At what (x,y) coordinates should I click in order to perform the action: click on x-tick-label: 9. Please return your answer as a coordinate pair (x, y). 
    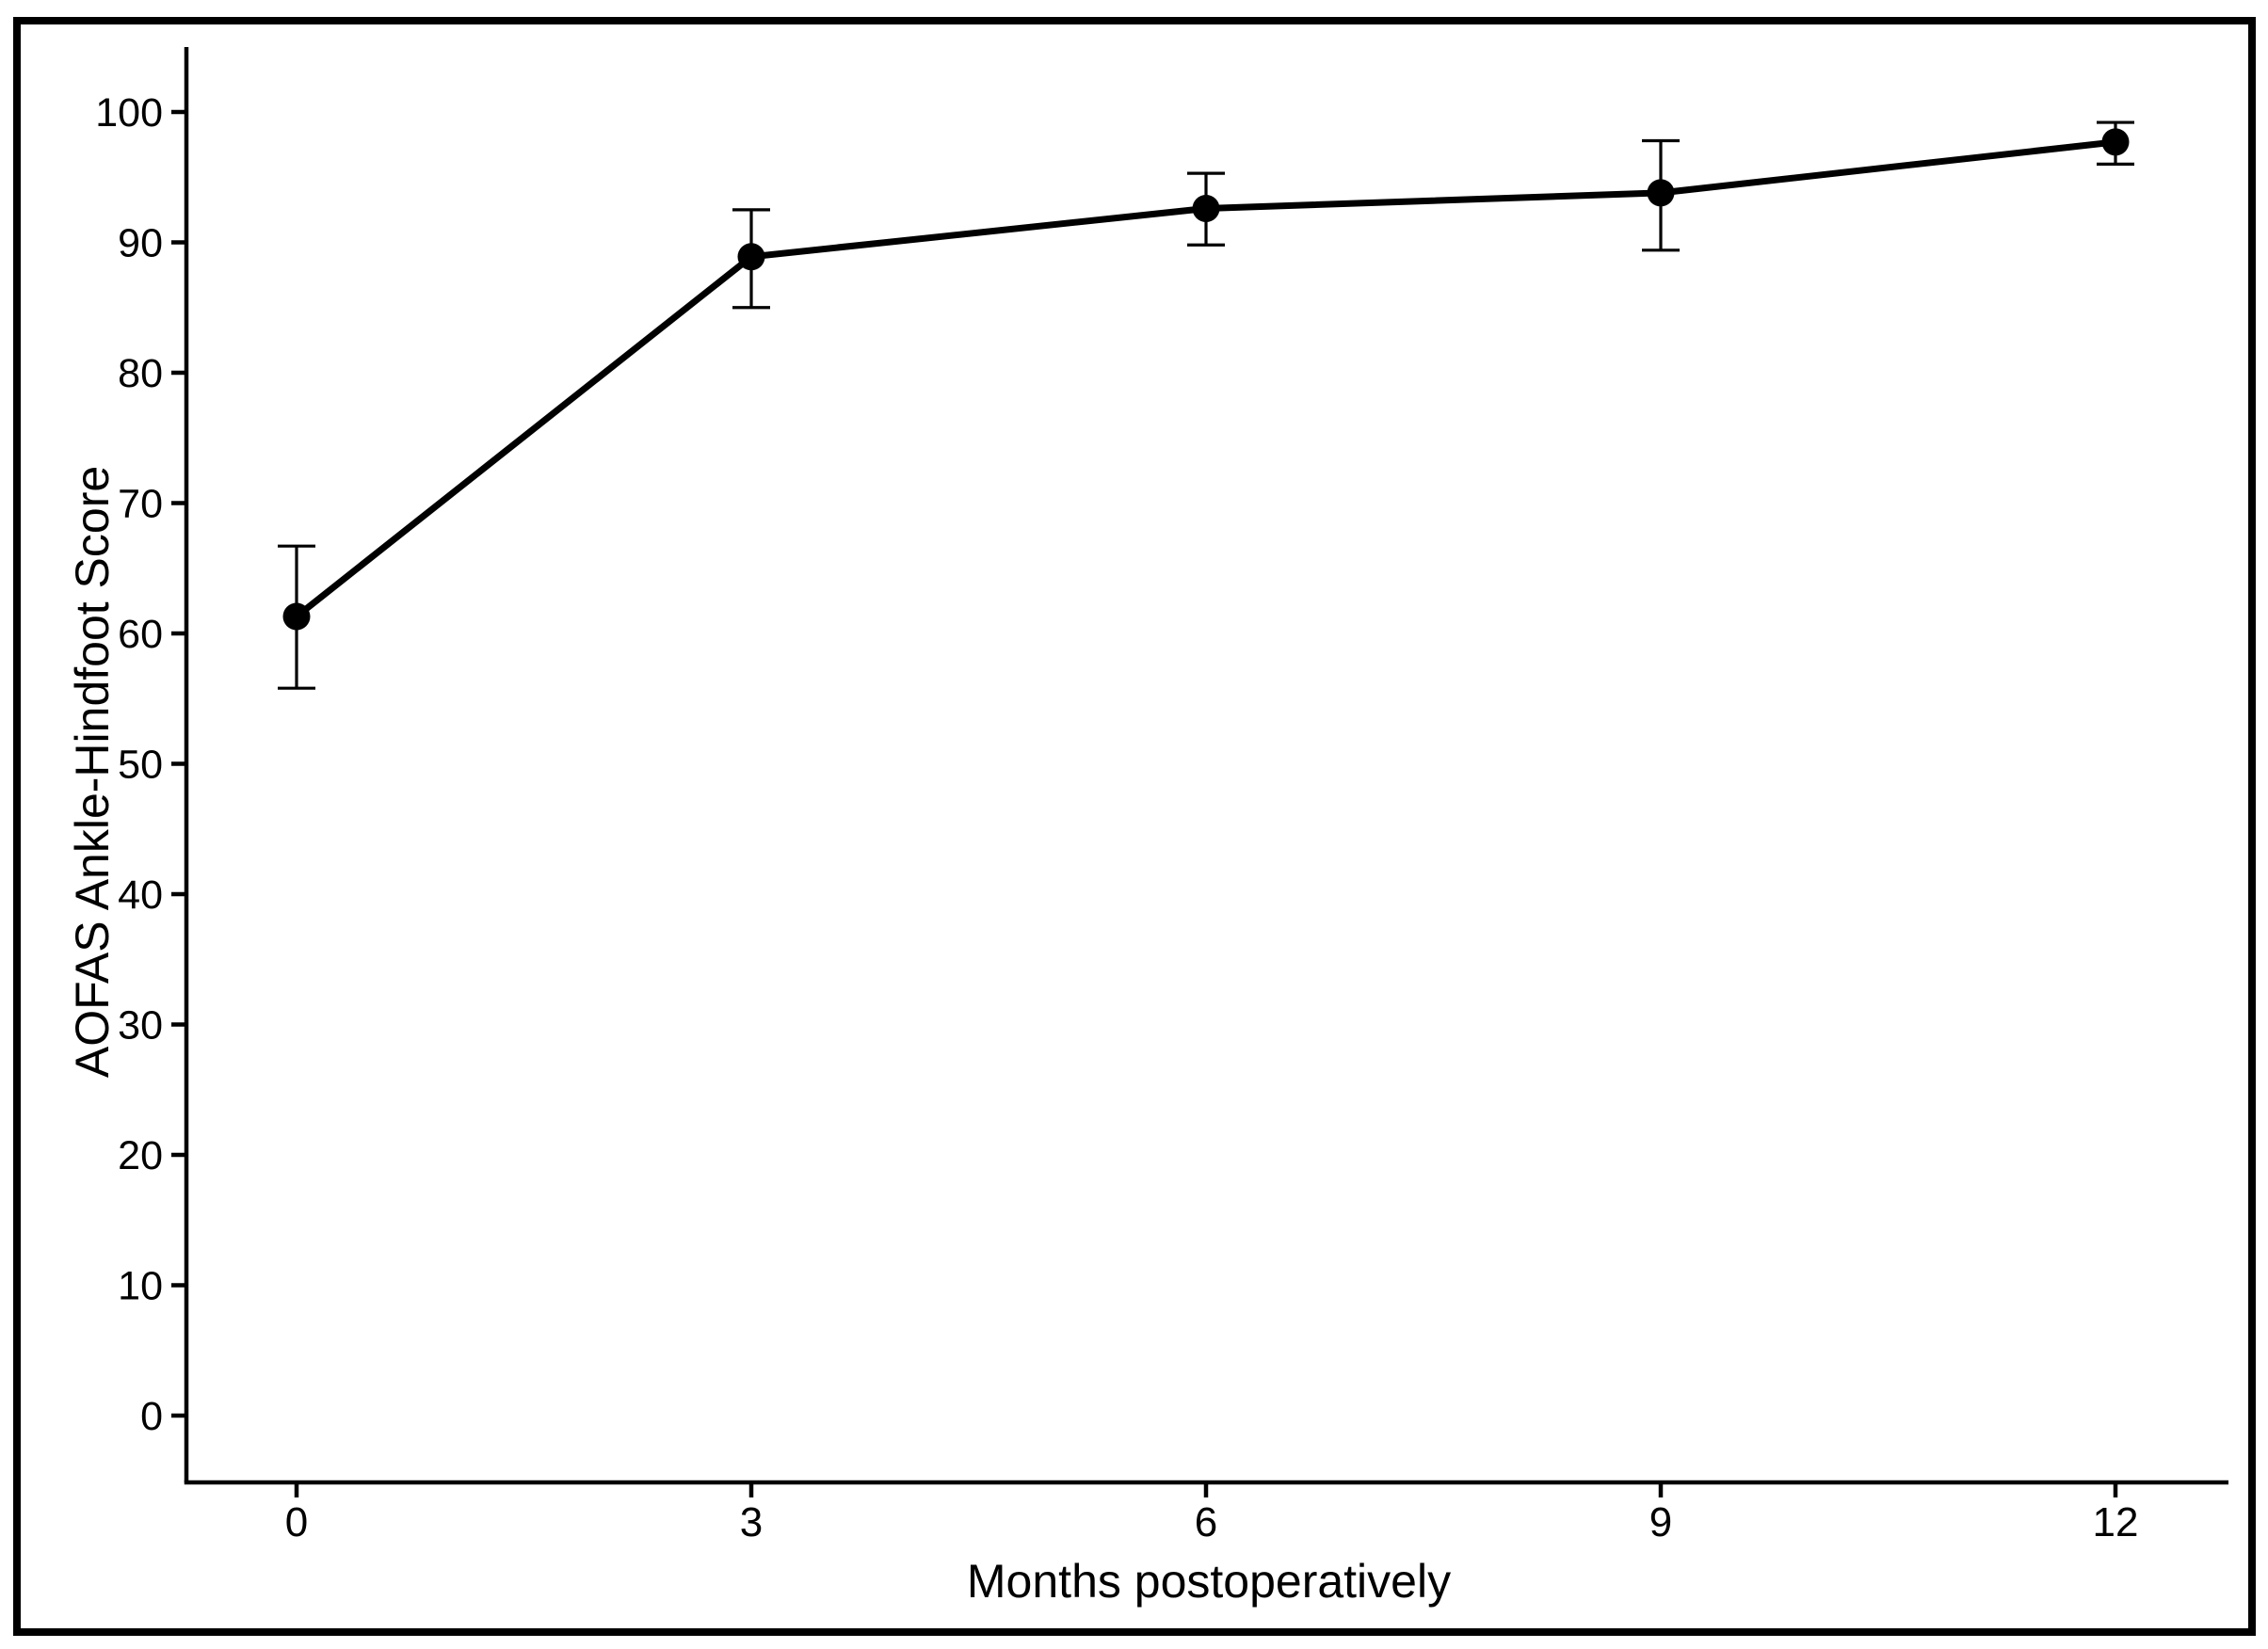
    Looking at the image, I should click on (1660, 1522).